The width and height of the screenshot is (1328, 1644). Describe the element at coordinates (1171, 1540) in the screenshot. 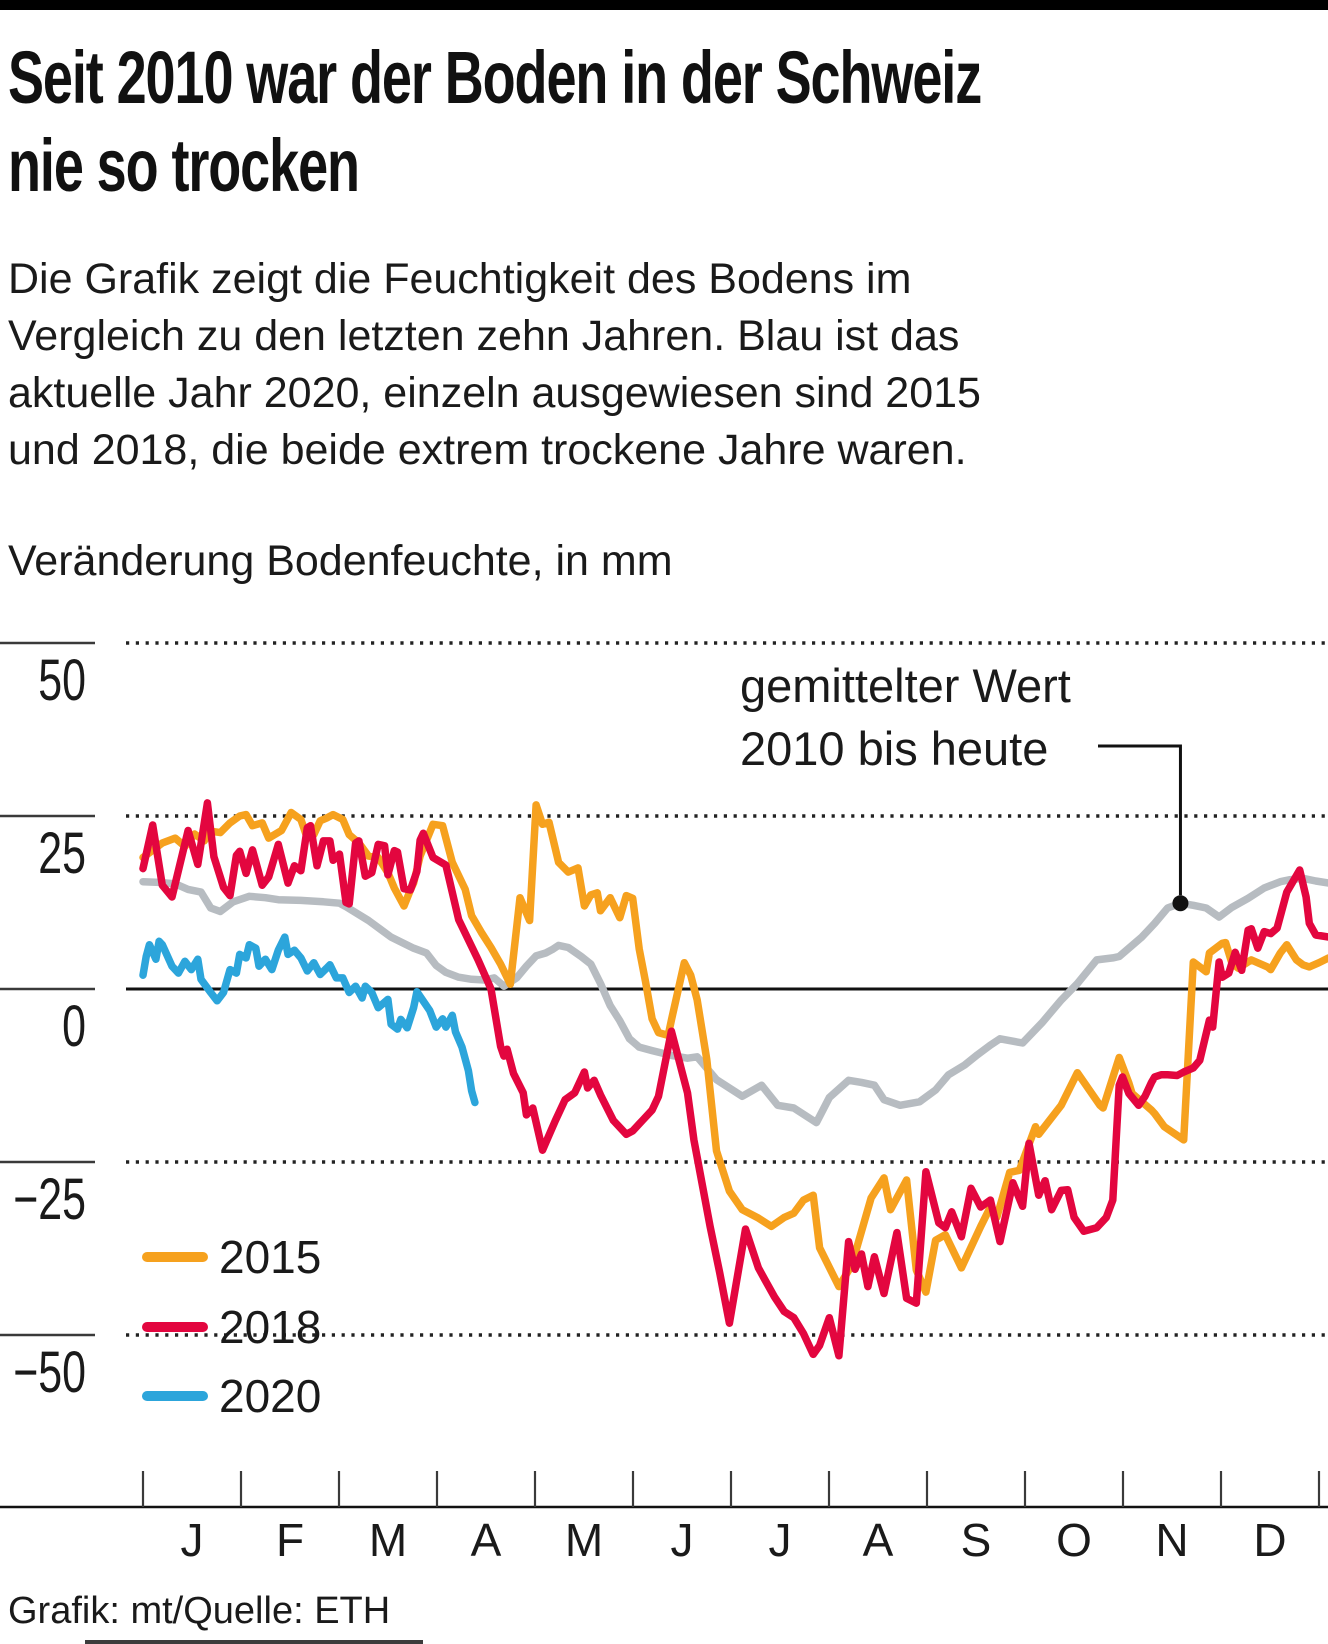

I see `month-label-10: N` at that location.